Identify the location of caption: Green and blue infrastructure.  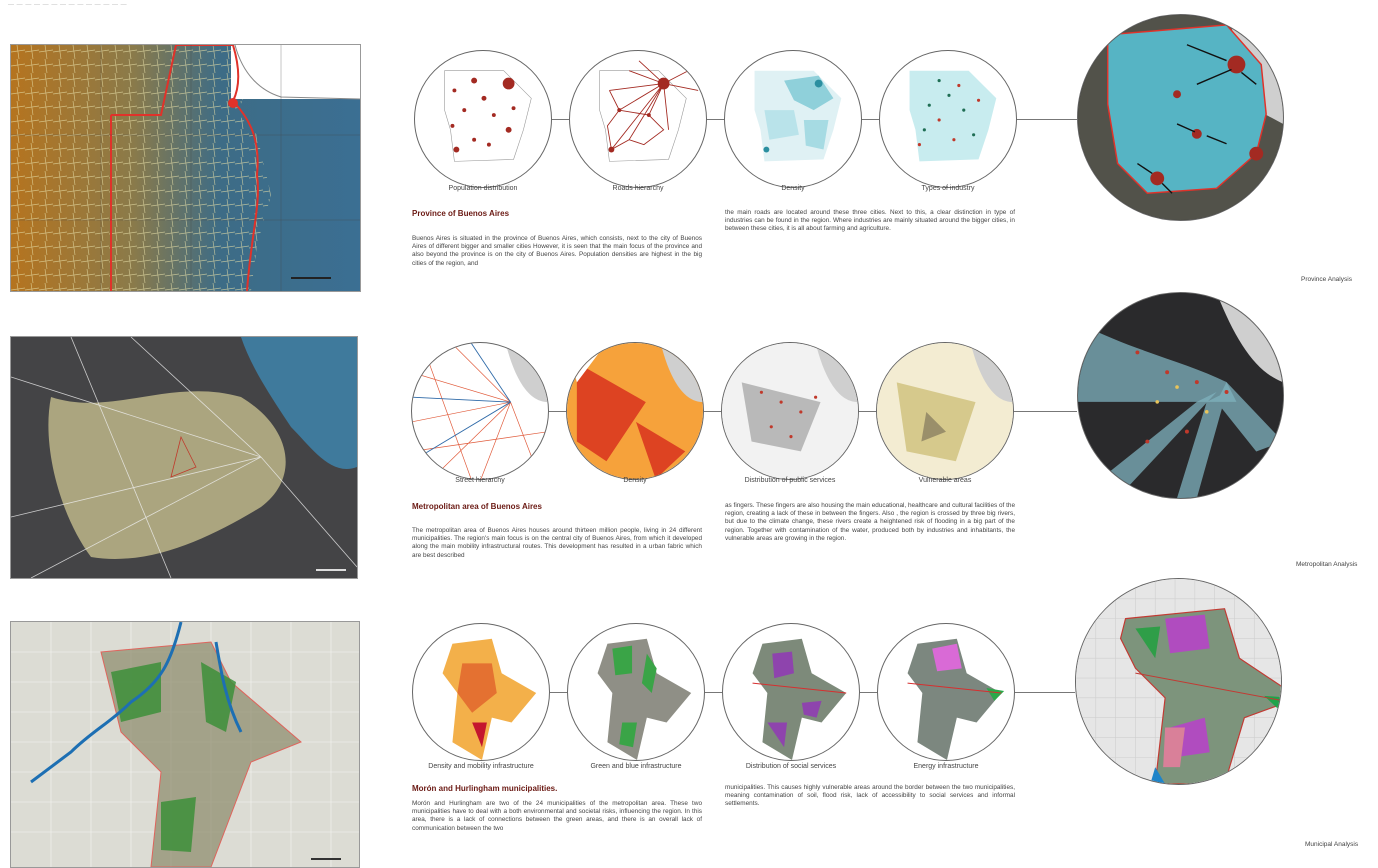
(636, 766).